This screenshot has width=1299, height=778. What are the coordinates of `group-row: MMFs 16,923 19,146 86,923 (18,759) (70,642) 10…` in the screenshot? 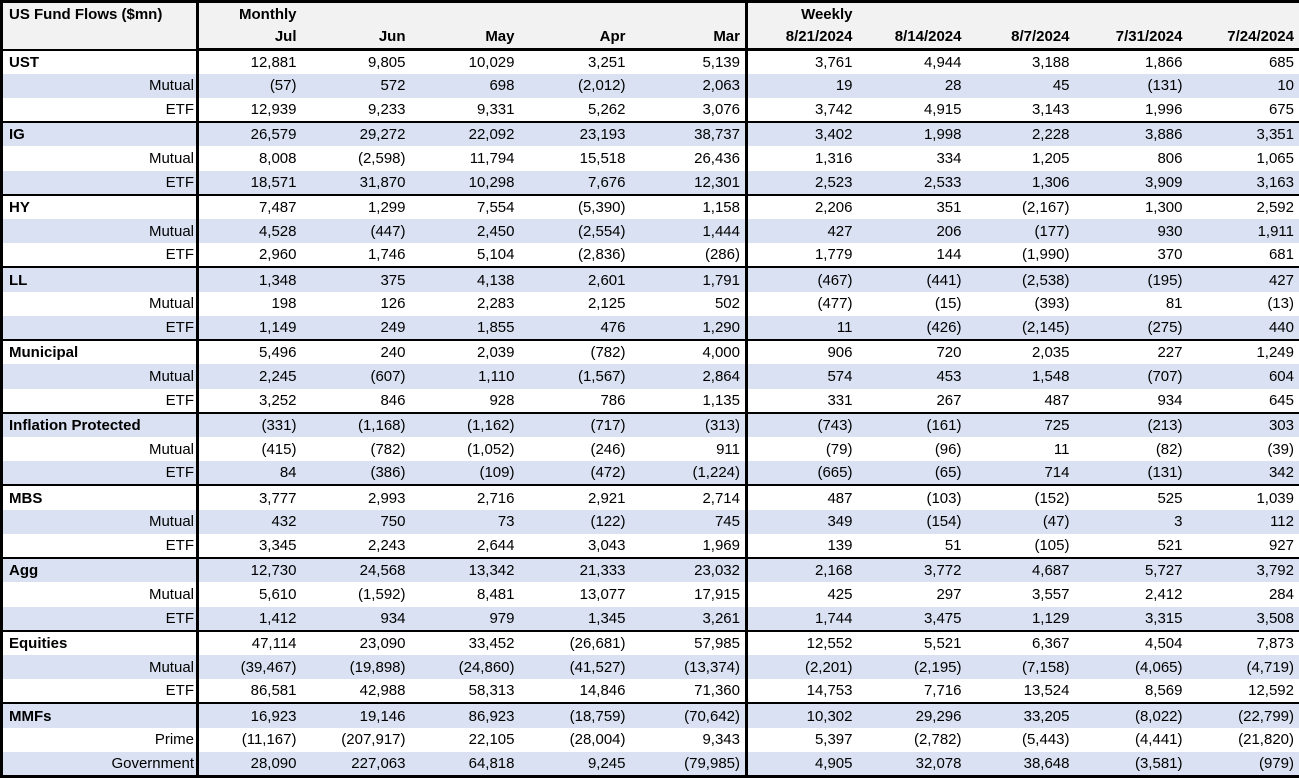 It's located at (650, 715).